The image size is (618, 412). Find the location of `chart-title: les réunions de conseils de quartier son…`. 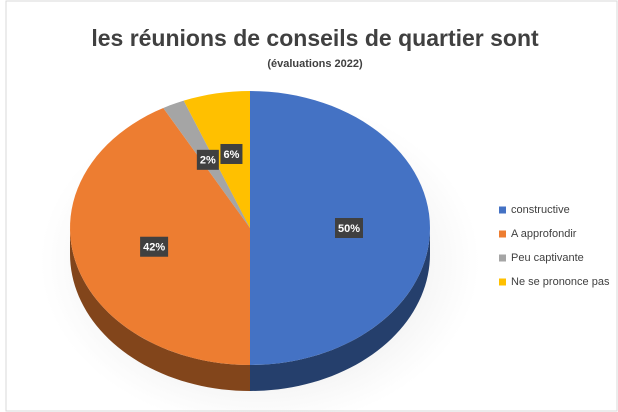

chart-title: les réunions de conseils de quartier son… is located at coordinates (315, 38).